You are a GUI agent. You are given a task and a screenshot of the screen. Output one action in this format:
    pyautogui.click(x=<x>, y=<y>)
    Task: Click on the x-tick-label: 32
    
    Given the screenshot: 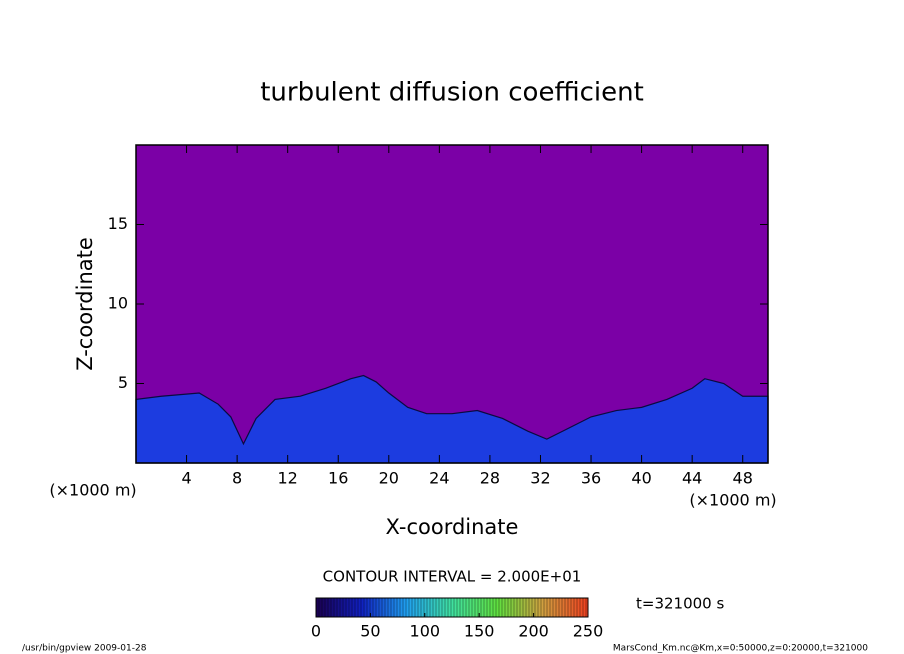 What is the action you would take?
    pyautogui.click(x=540, y=478)
    